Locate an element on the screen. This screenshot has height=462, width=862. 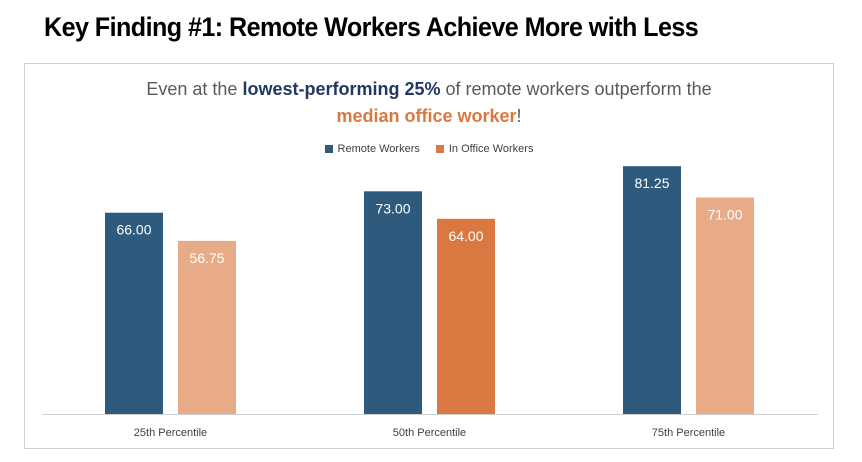
data-label-remote-1: 73.00 is located at coordinates (392, 208).